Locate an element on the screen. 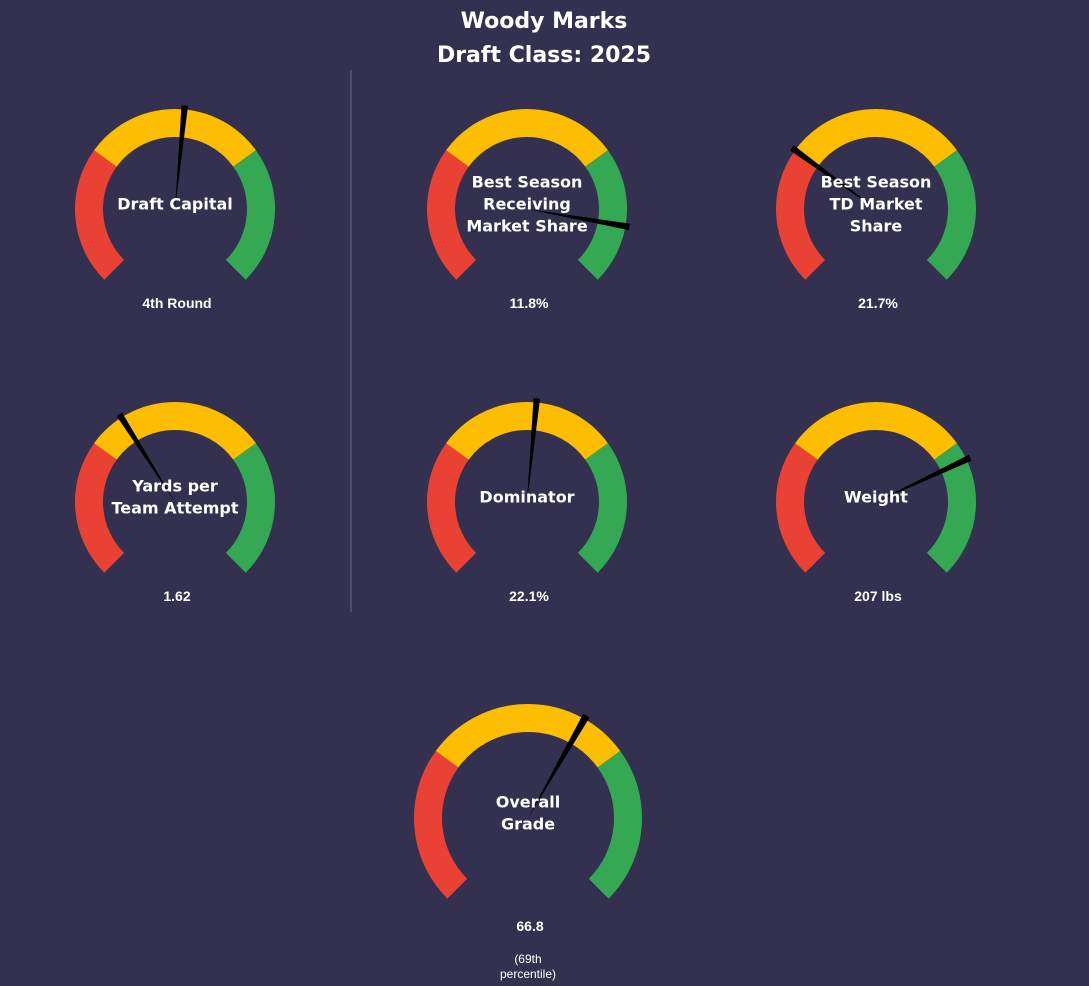  gauge-note: (69th is located at coordinates (527, 959).